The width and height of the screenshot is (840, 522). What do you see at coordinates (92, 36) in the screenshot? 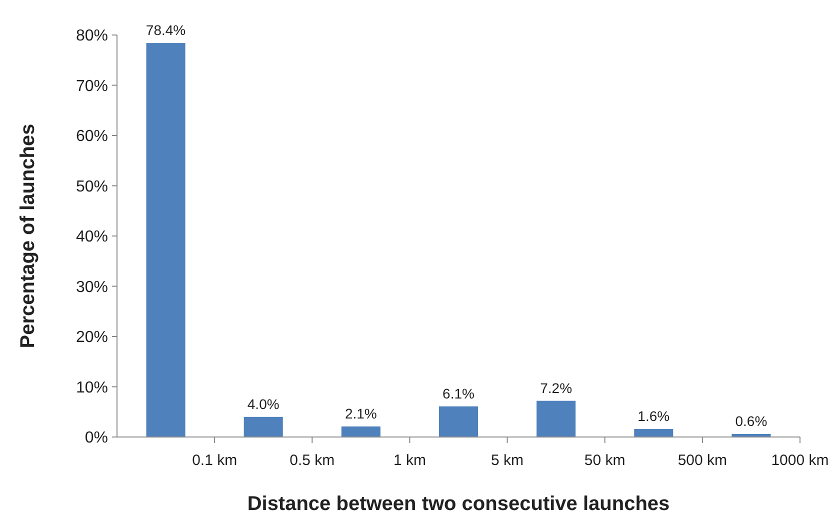
I see `y-tick-label: 80%` at bounding box center [92, 36].